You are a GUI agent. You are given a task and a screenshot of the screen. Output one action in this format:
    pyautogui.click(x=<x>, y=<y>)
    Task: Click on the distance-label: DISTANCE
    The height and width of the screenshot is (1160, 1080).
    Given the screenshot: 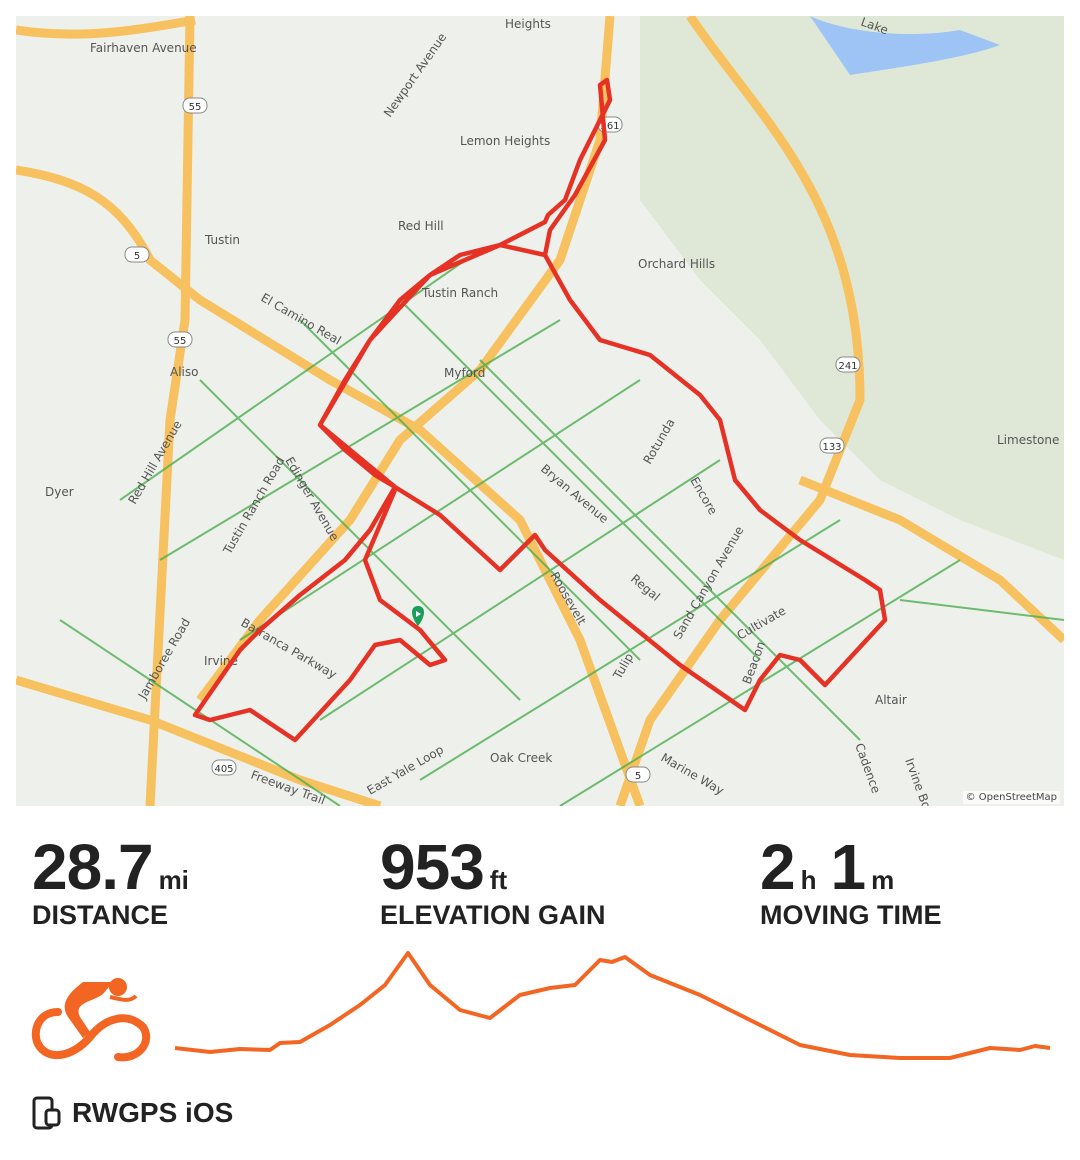 What is the action you would take?
    pyautogui.click(x=100, y=915)
    